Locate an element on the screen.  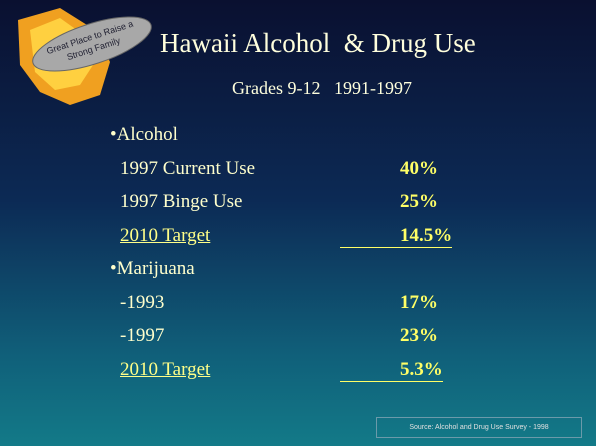
logo: Great Place to Raise a Strong Family is located at coordinates (85, 56).